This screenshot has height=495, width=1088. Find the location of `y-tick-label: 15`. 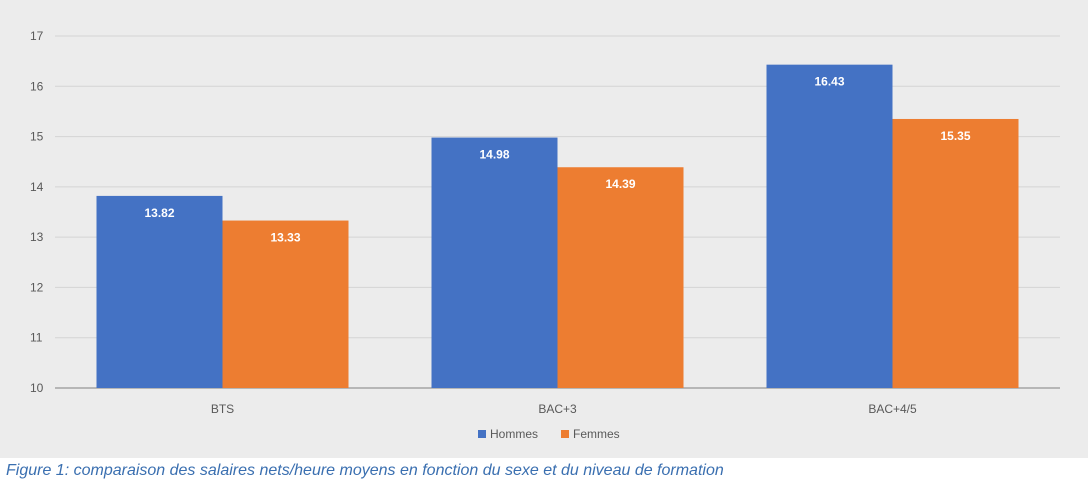

y-tick-label: 15 is located at coordinates (37, 137).